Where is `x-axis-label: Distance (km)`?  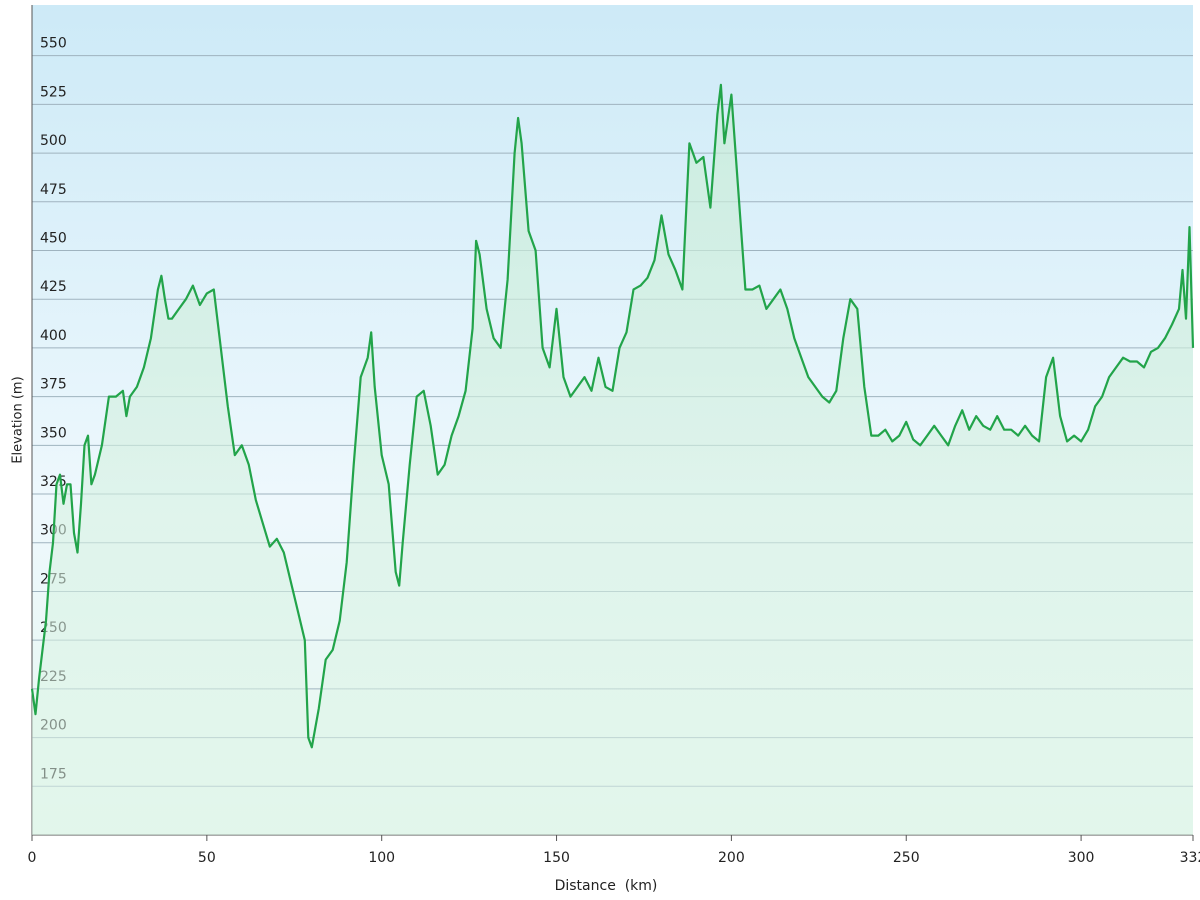
x-axis-label: Distance (km) is located at coordinates (606, 886).